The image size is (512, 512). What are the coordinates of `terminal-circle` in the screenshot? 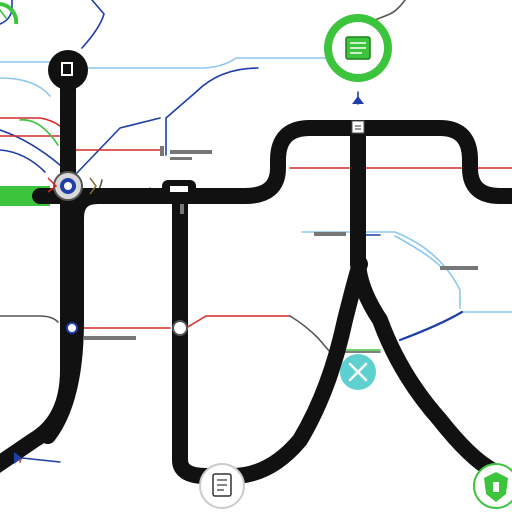 It's located at (68, 70).